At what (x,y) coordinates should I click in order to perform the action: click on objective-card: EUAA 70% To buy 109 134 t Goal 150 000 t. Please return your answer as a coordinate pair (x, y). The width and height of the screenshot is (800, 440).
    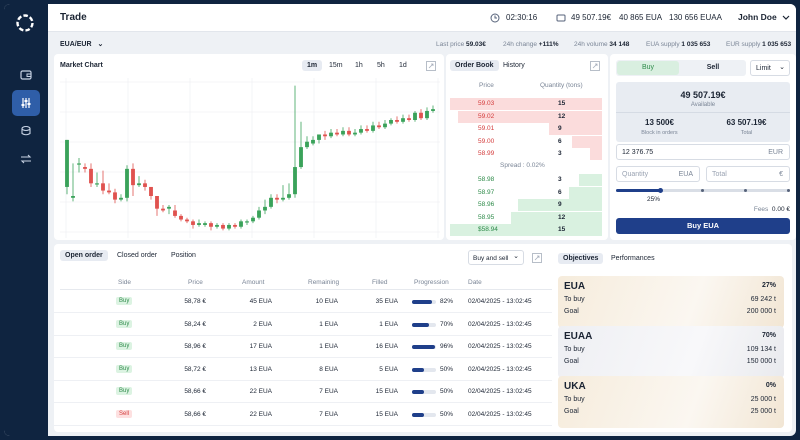
    Looking at the image, I should click on (671, 352).